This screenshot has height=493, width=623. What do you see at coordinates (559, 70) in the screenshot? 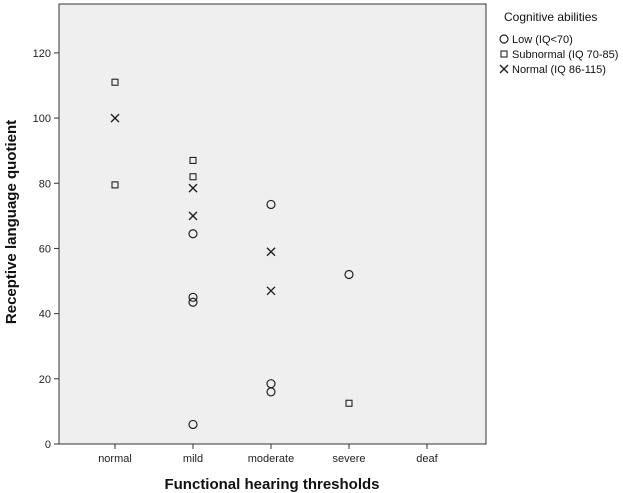
I see `legend-label: Normal (IQ 86-115)` at bounding box center [559, 70].